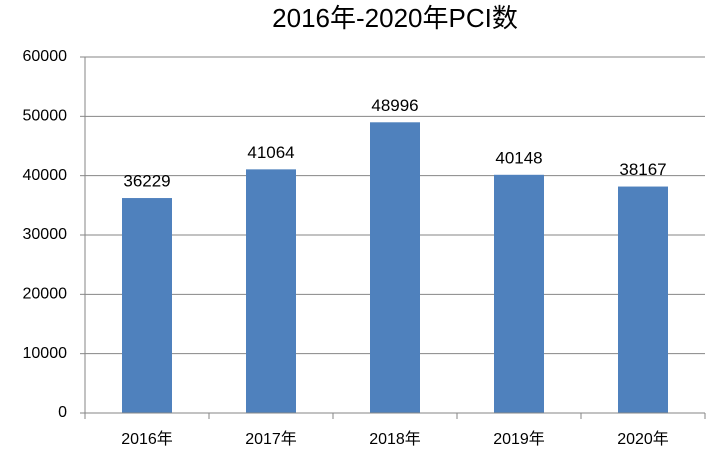  I want to click on x-tick-label: 2019年, so click(519, 439).